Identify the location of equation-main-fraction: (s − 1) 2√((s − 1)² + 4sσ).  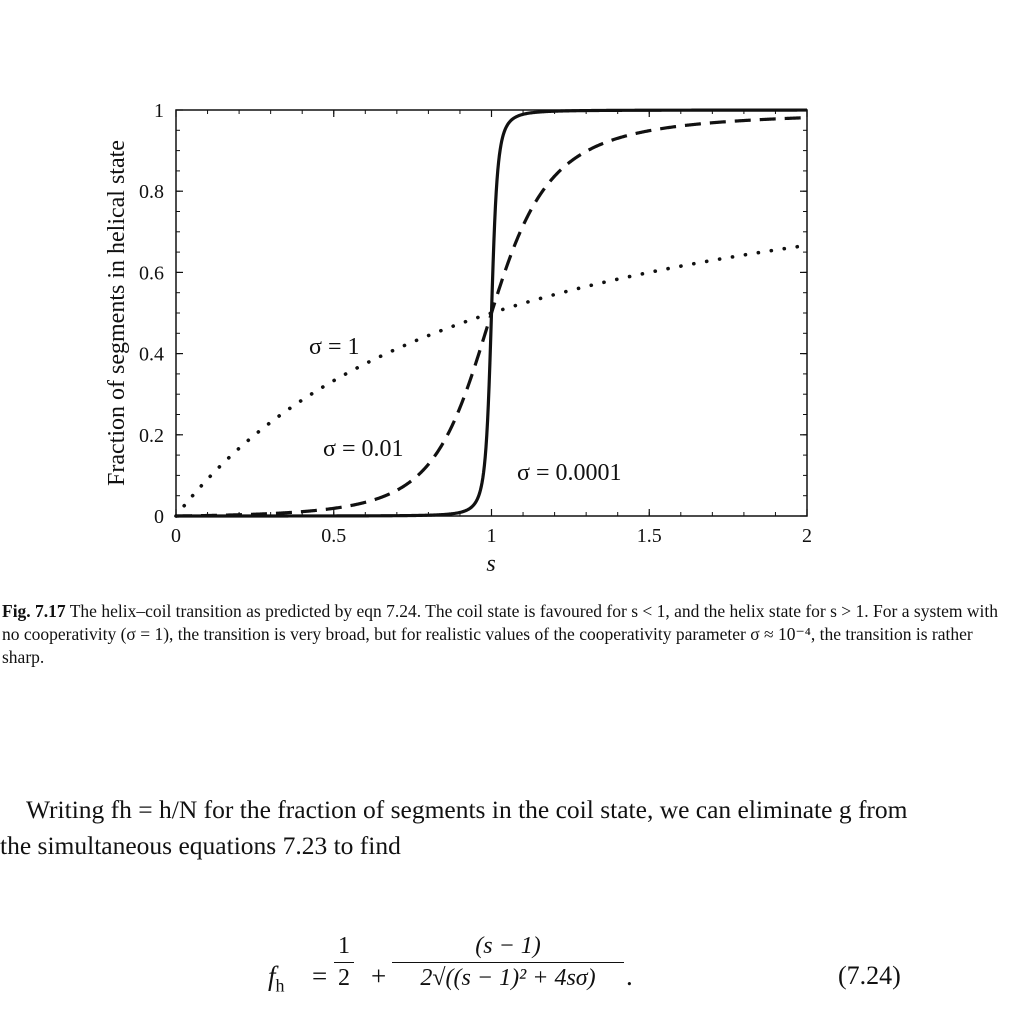
(508, 962).